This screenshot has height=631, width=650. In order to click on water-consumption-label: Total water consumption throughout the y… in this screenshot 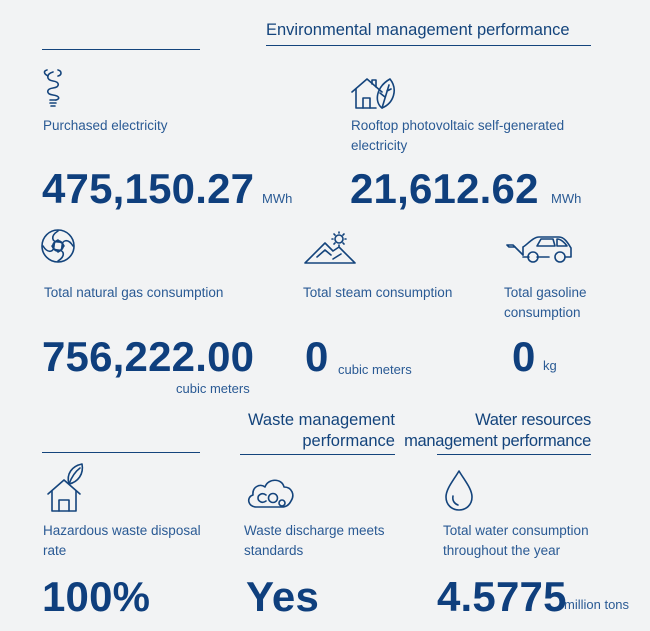, I will do `click(516, 540)`.